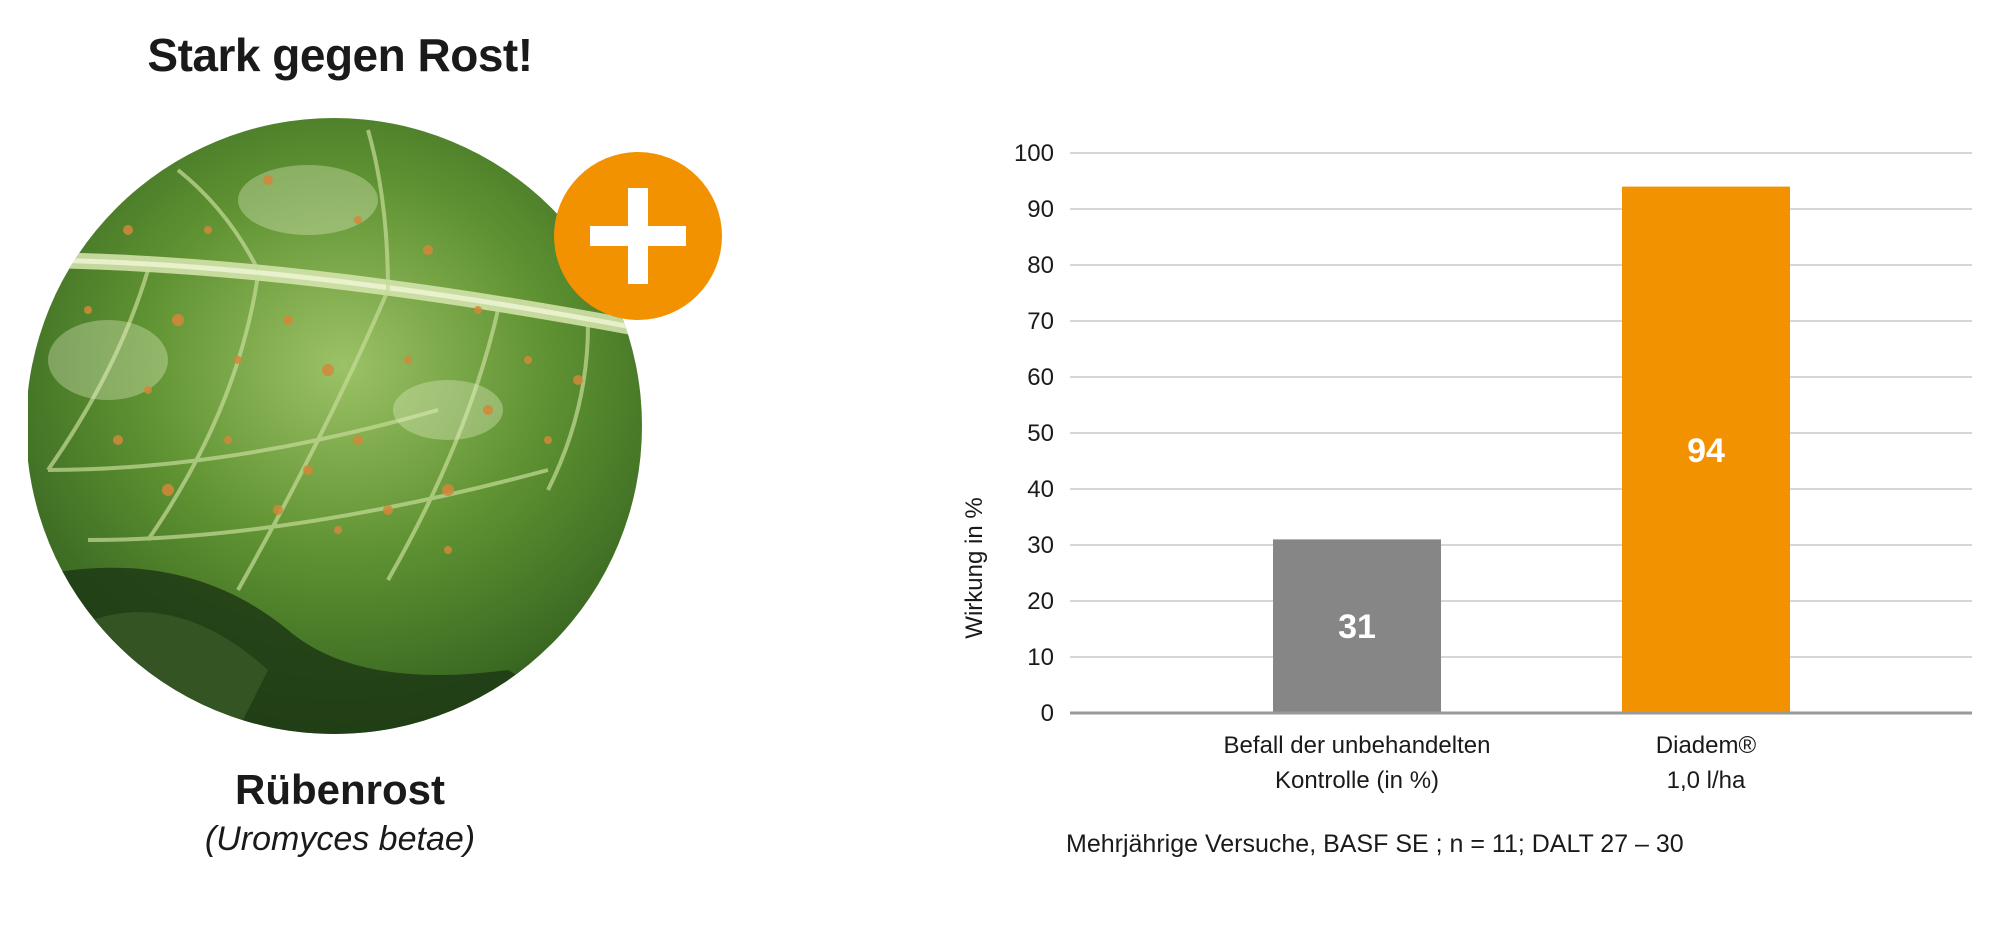 This screenshot has width=2000, height=928. I want to click on headline: Stark gegen Rost!, so click(340, 55).